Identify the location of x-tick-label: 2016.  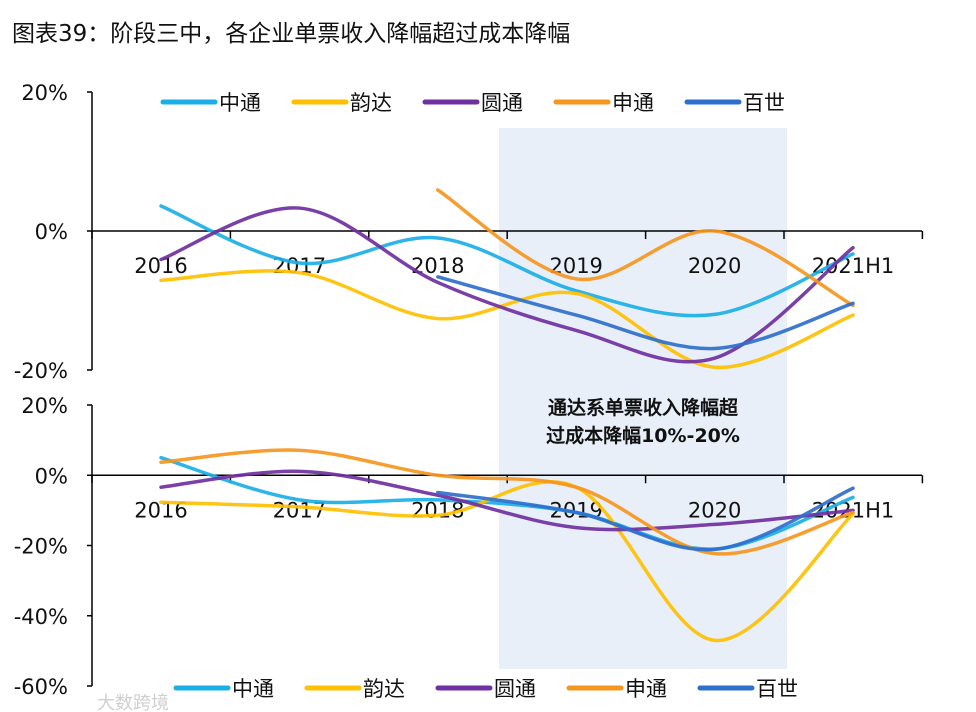
(160, 266).